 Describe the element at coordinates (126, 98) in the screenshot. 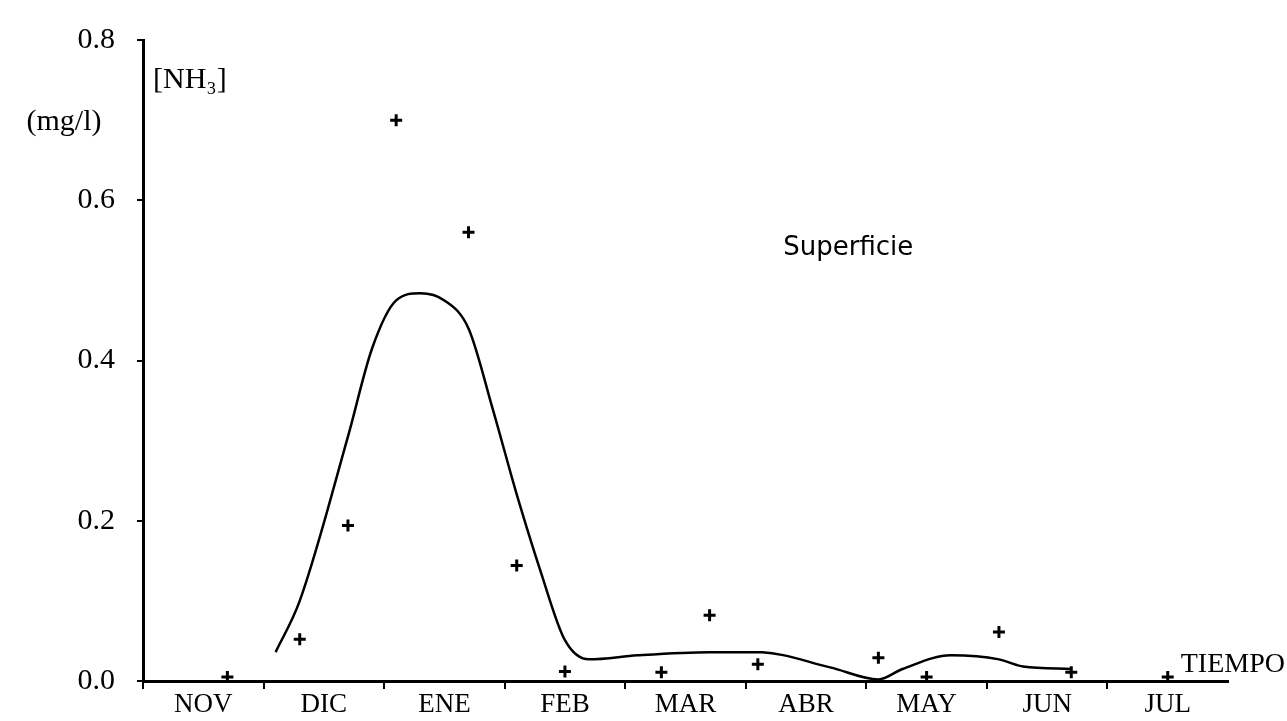

I see `text: [NH₃] (mg/l)` at that location.